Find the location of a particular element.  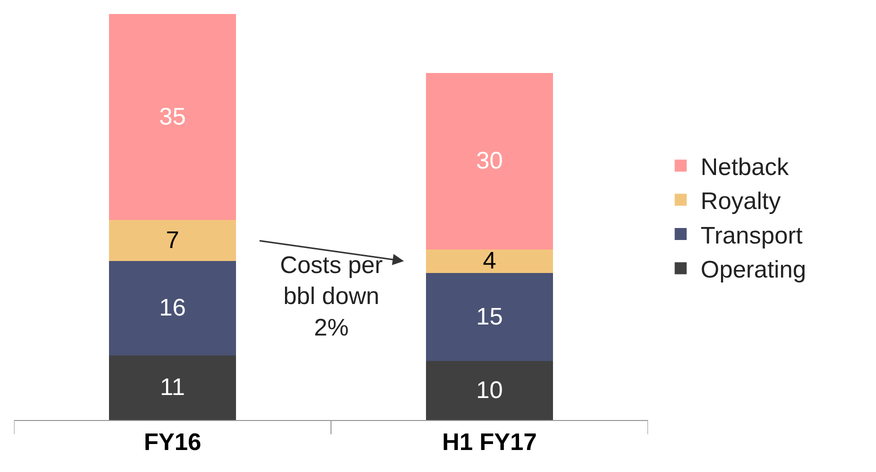

annotation: Costs per bbl down 2% is located at coordinates (331, 297).